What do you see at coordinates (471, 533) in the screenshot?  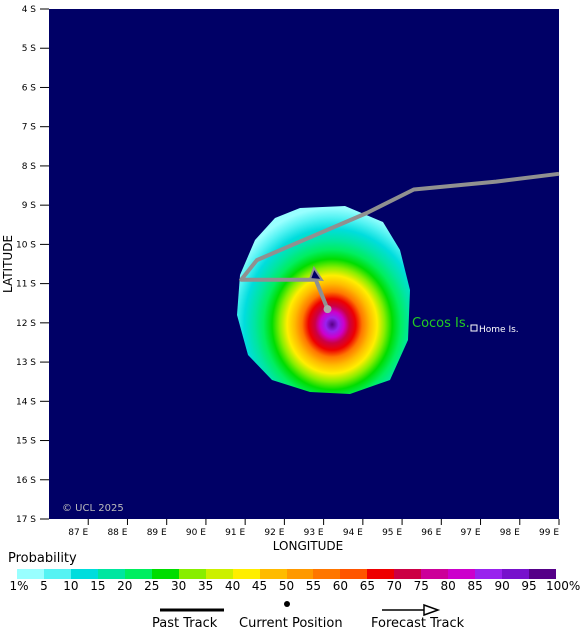 I see `lon-tick-label: 97 E` at bounding box center [471, 533].